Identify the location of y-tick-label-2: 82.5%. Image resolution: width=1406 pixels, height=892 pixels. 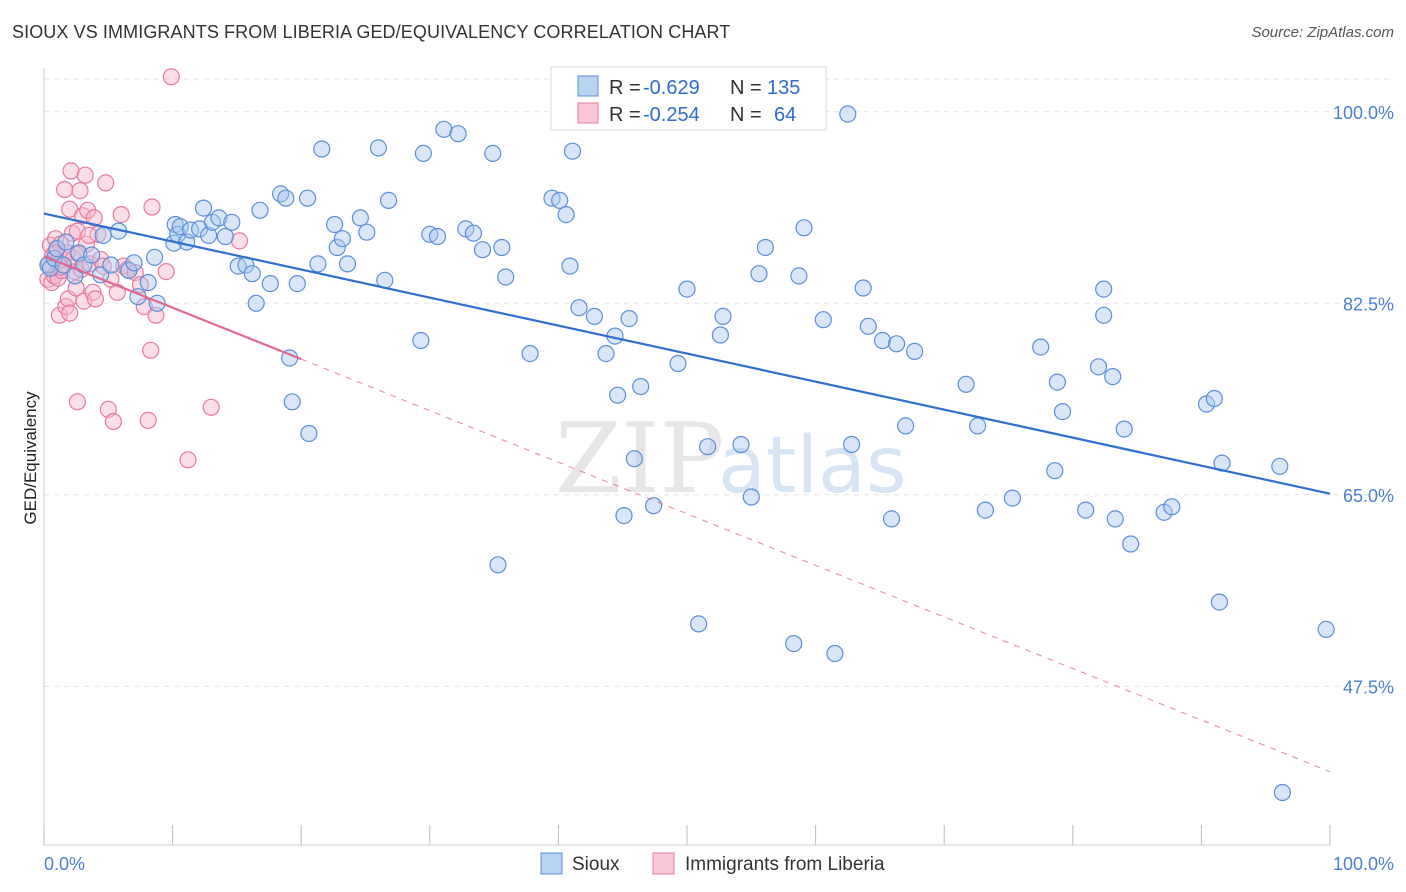
(1368, 304).